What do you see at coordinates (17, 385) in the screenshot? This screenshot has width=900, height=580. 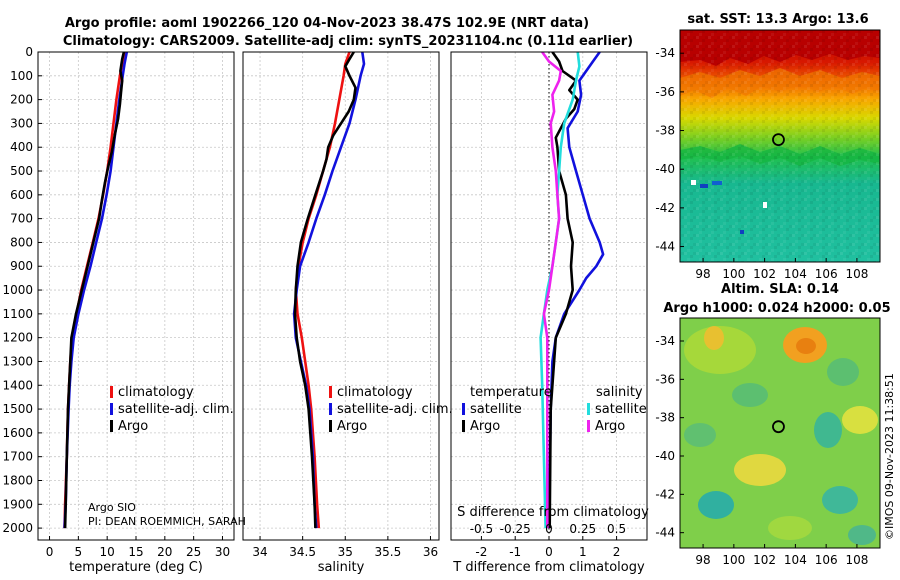 I see `y-tick-label: 1400` at bounding box center [17, 385].